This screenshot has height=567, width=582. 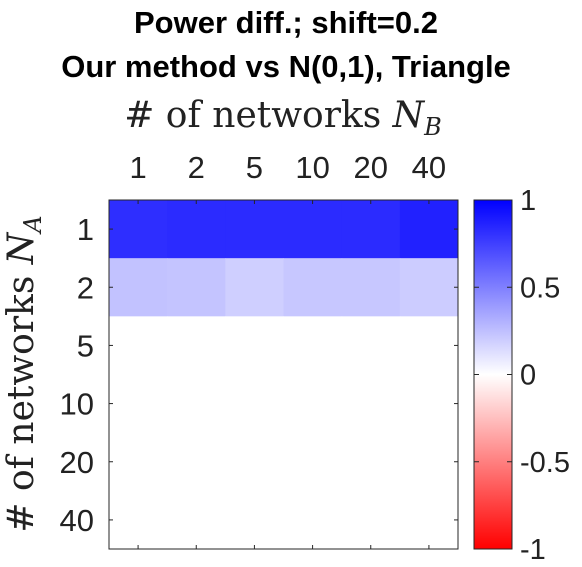 I want to click on colorbar-tick-label: 1, so click(x=528, y=201).